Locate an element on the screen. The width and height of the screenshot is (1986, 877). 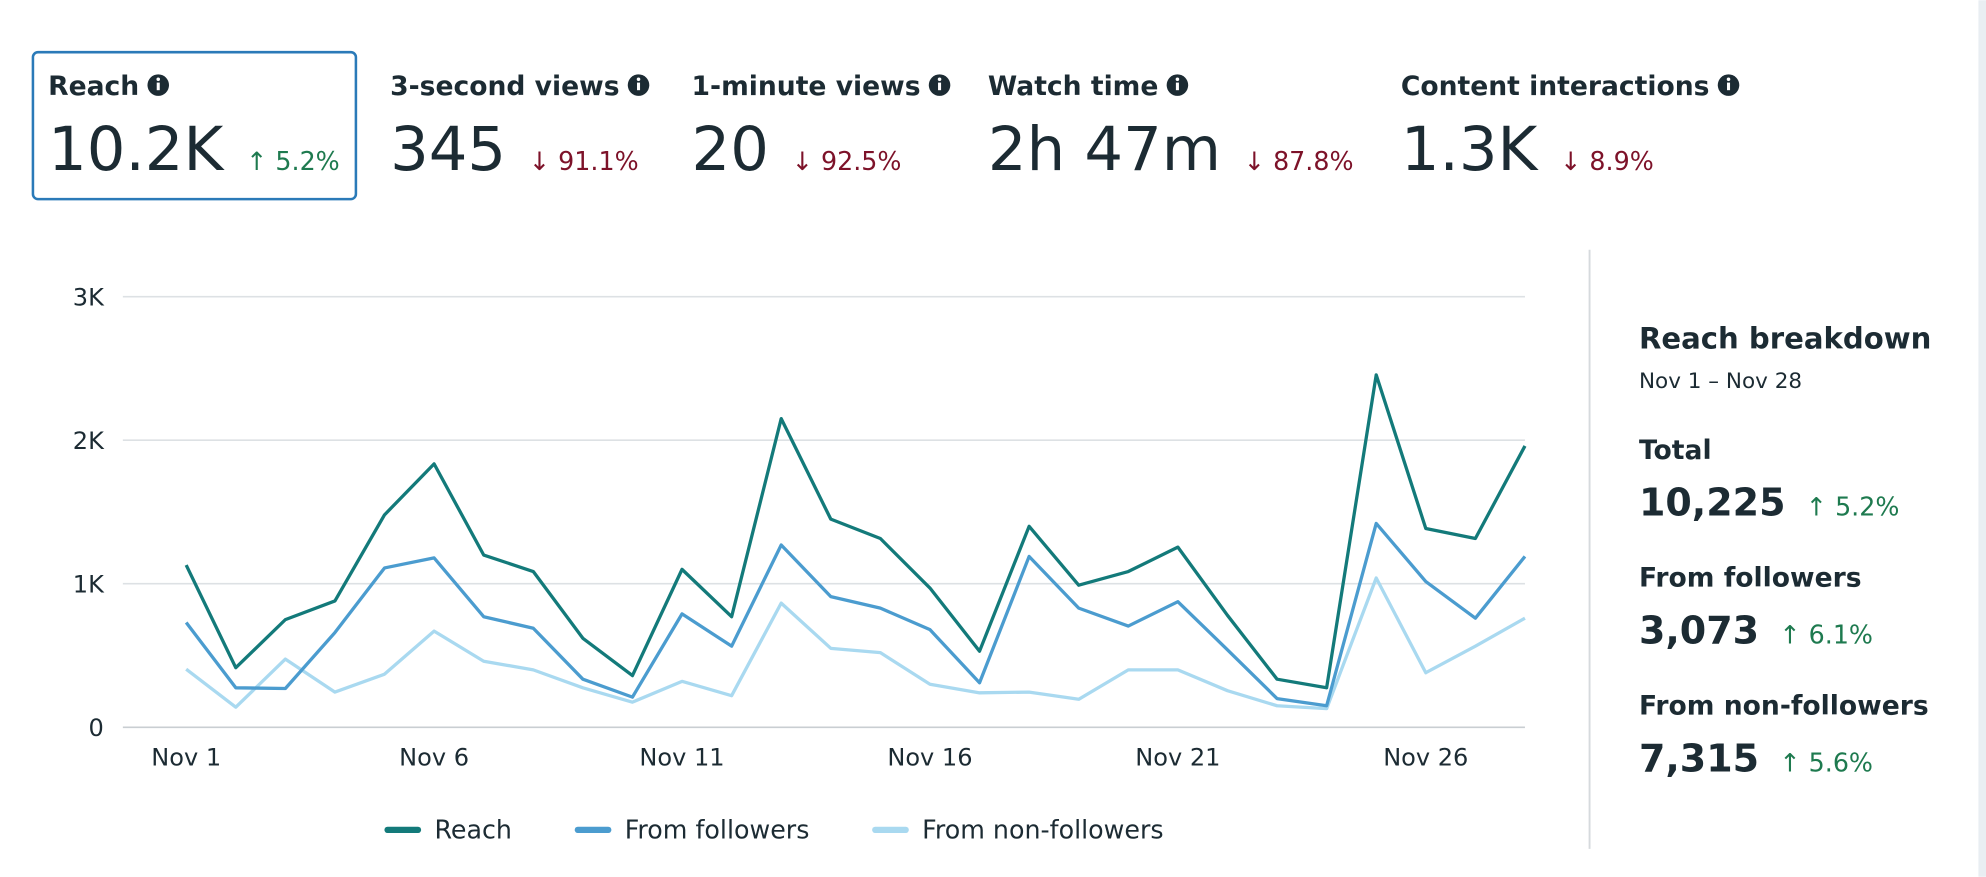
metric-label: 3-second views is located at coordinates (504, 86).